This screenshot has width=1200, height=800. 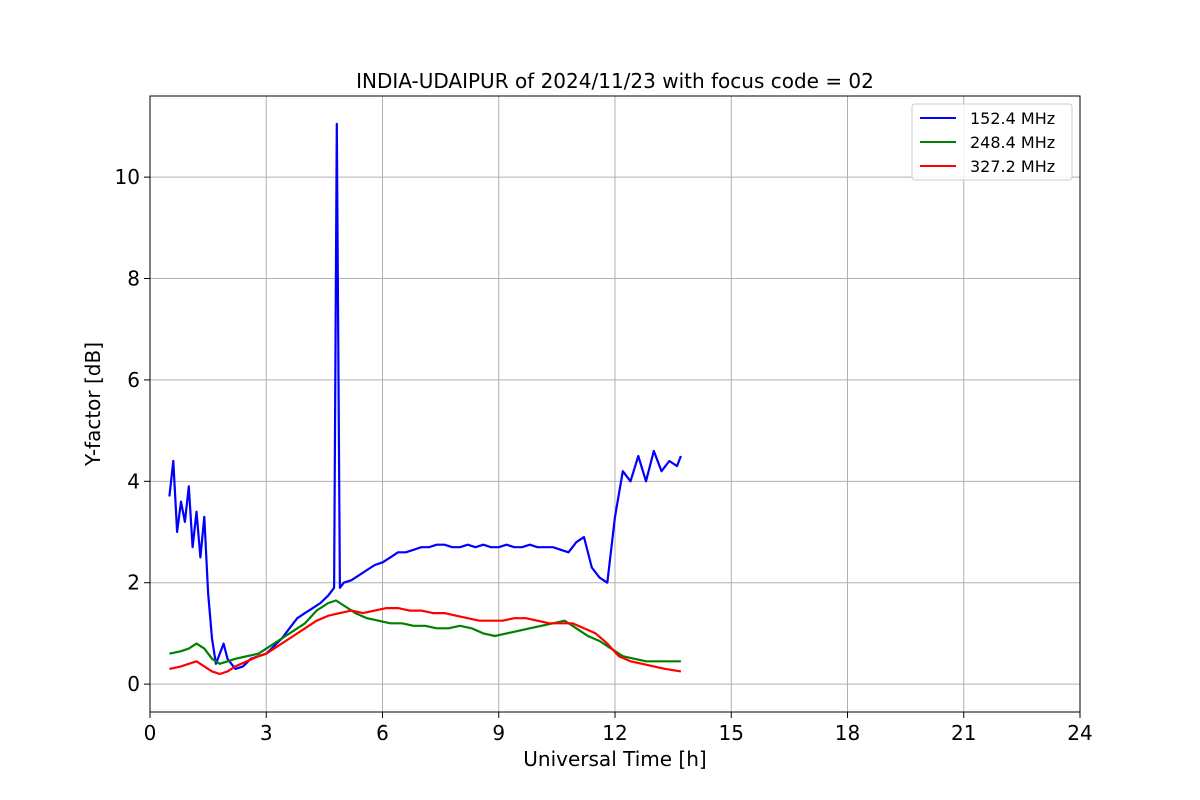 What do you see at coordinates (133, 481) in the screenshot?
I see `y-tick-label: 4` at bounding box center [133, 481].